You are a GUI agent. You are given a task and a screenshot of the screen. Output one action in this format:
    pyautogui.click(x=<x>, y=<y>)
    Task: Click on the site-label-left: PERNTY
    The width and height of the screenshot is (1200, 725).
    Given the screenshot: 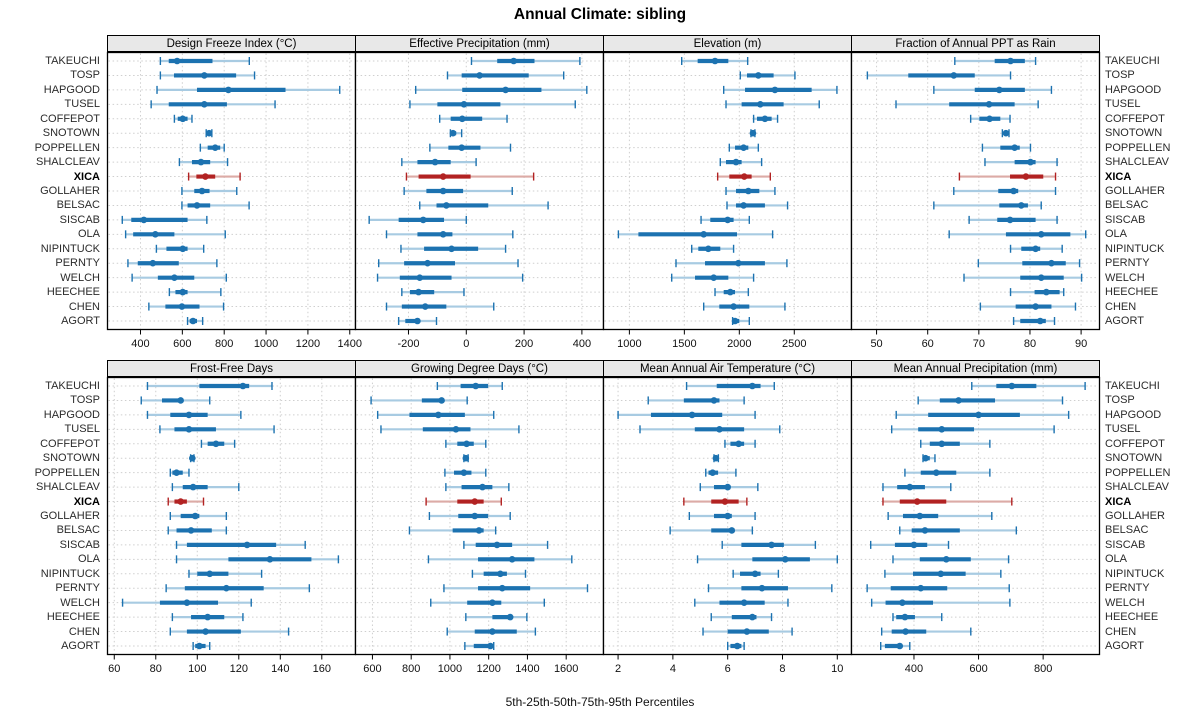 What is the action you would take?
    pyautogui.click(x=77, y=263)
    